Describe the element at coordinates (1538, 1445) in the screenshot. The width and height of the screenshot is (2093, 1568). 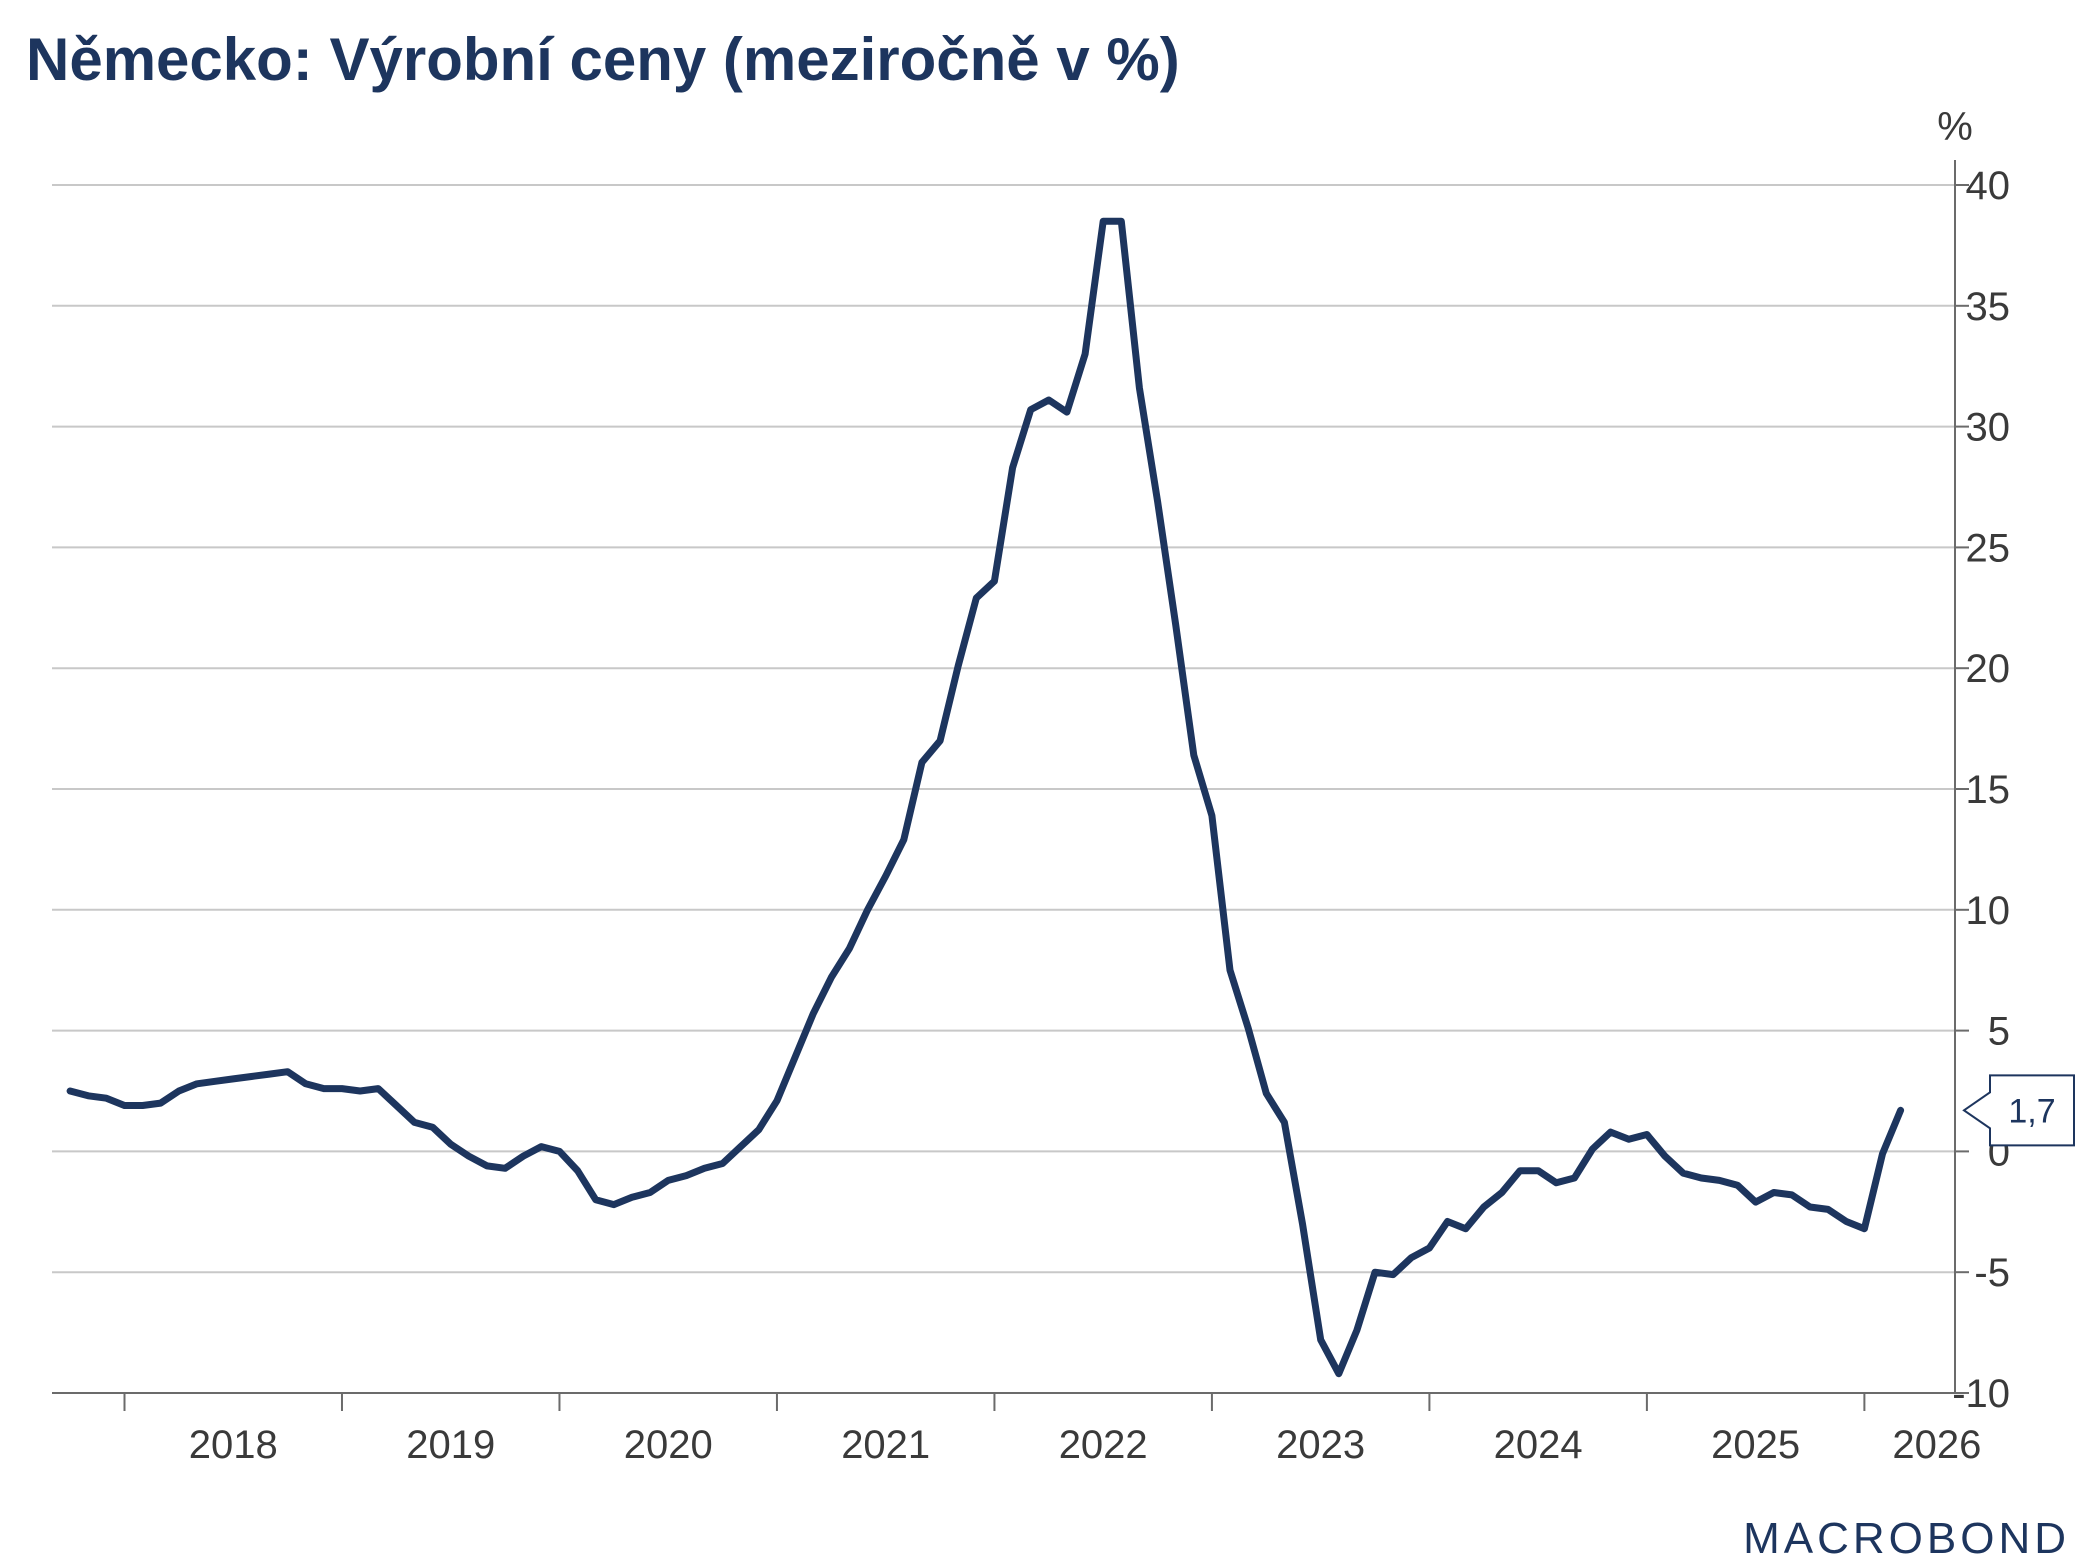
I see `x-tick-label: 2024` at that location.